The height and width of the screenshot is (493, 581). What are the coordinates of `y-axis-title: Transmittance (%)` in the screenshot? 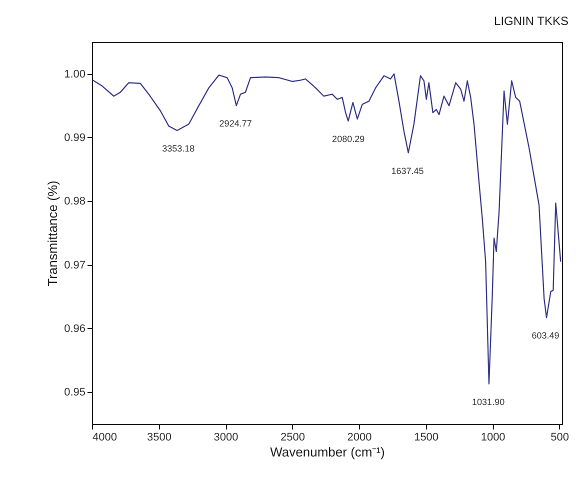 It's located at (52, 233).